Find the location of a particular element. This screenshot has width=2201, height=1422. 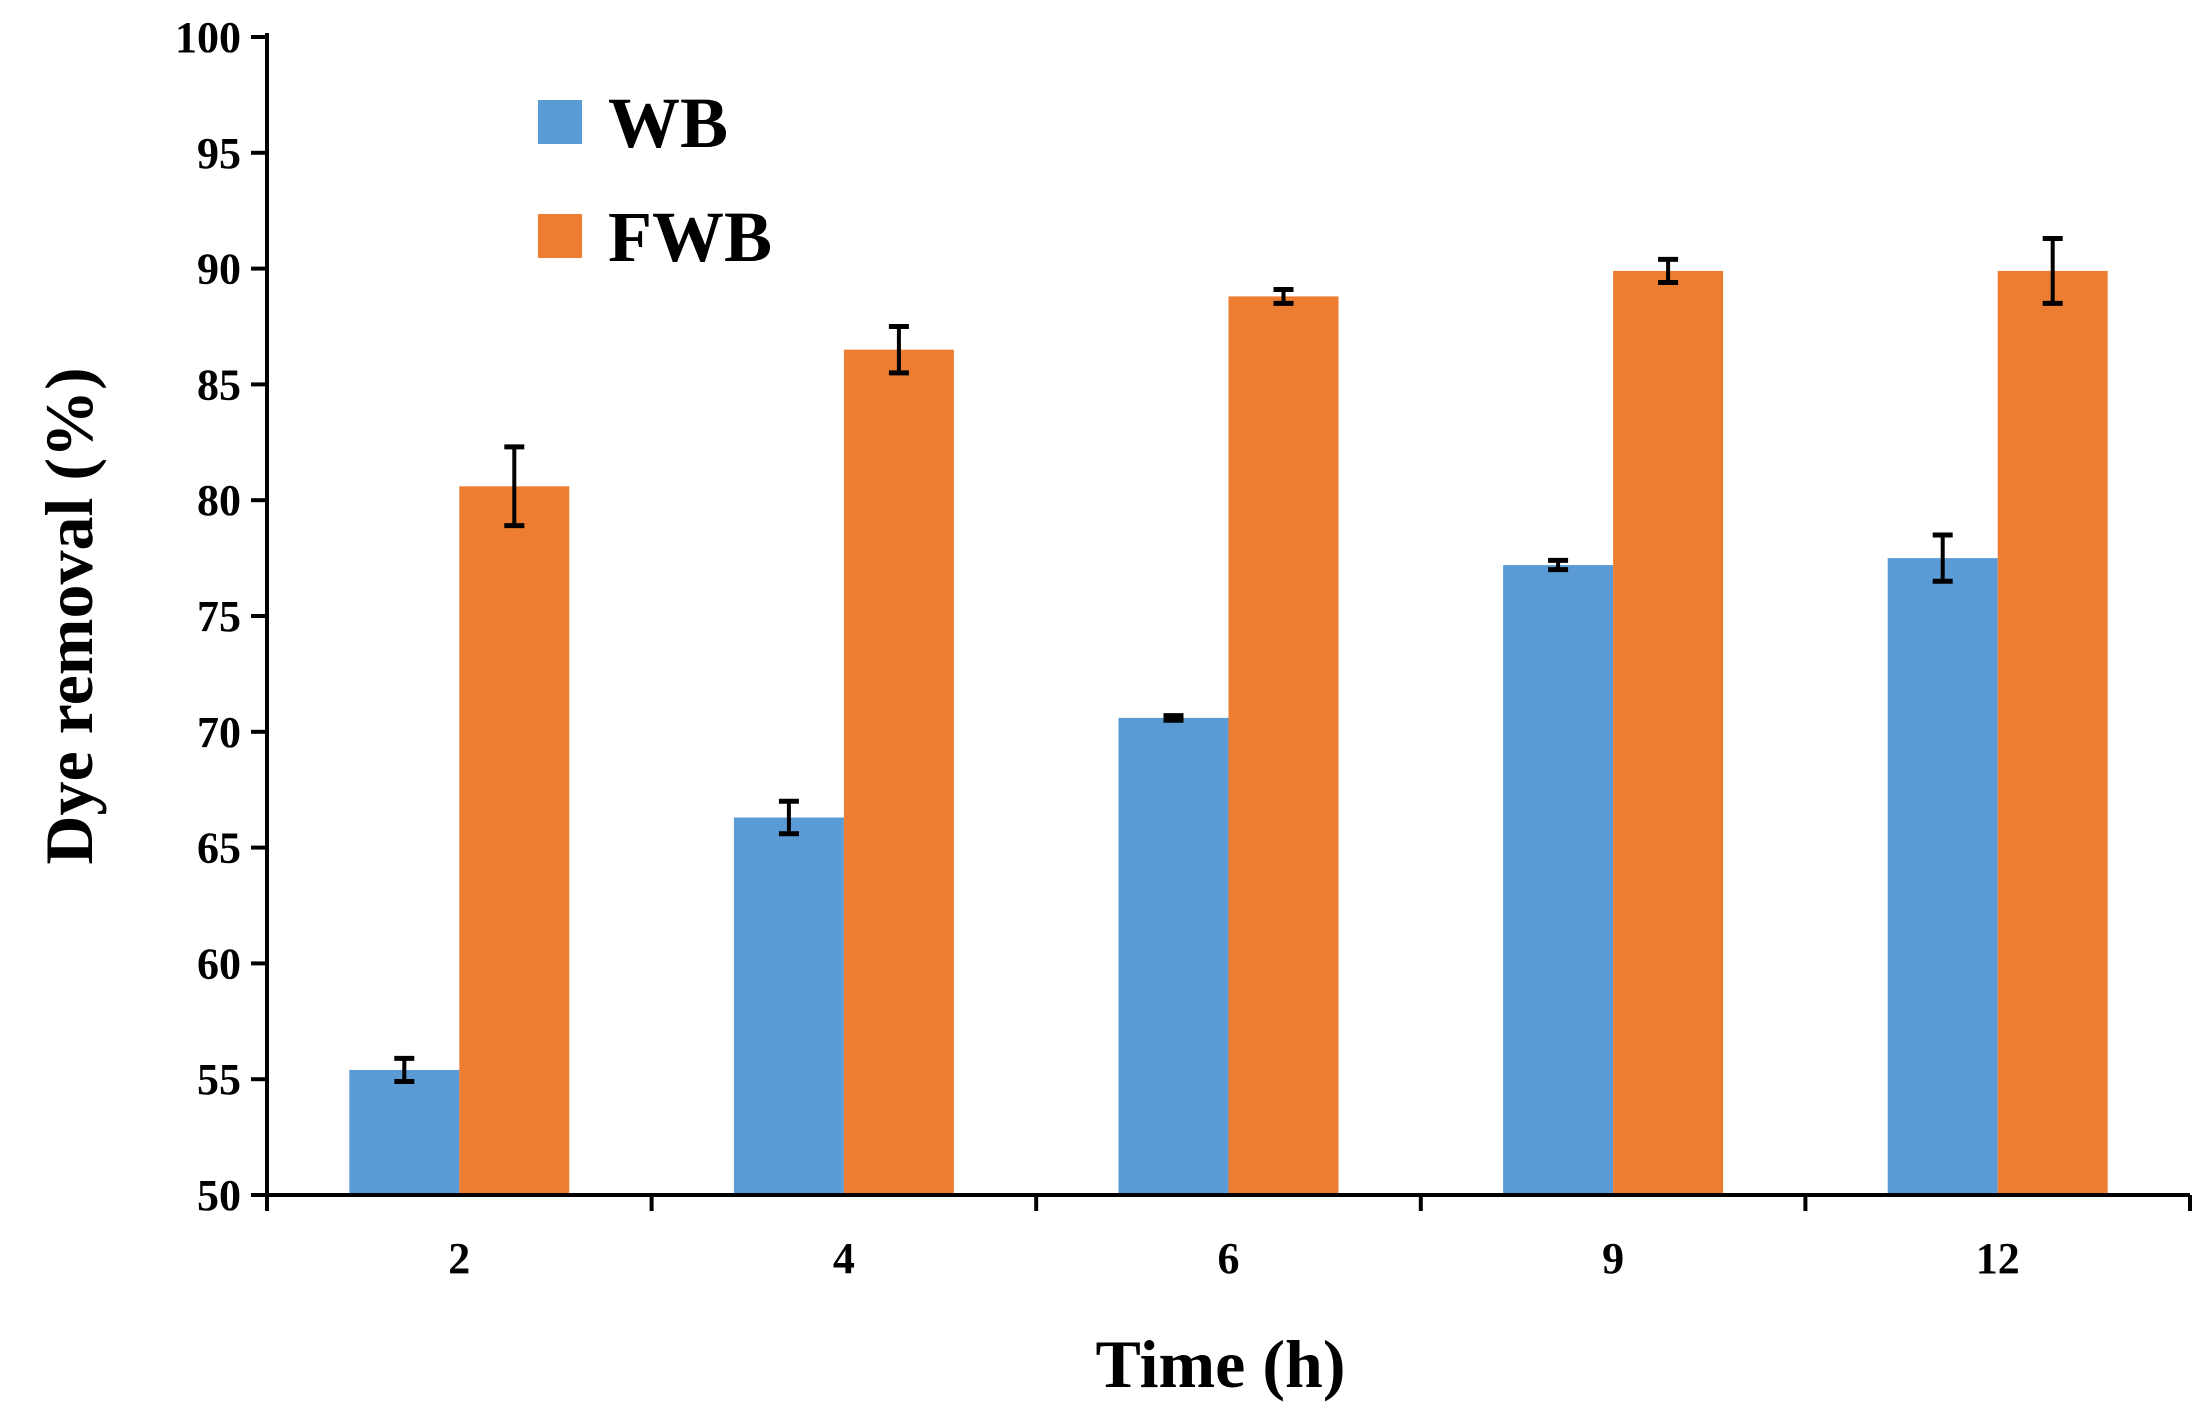

x-tick-label-12: 12 is located at coordinates (1998, 1258).